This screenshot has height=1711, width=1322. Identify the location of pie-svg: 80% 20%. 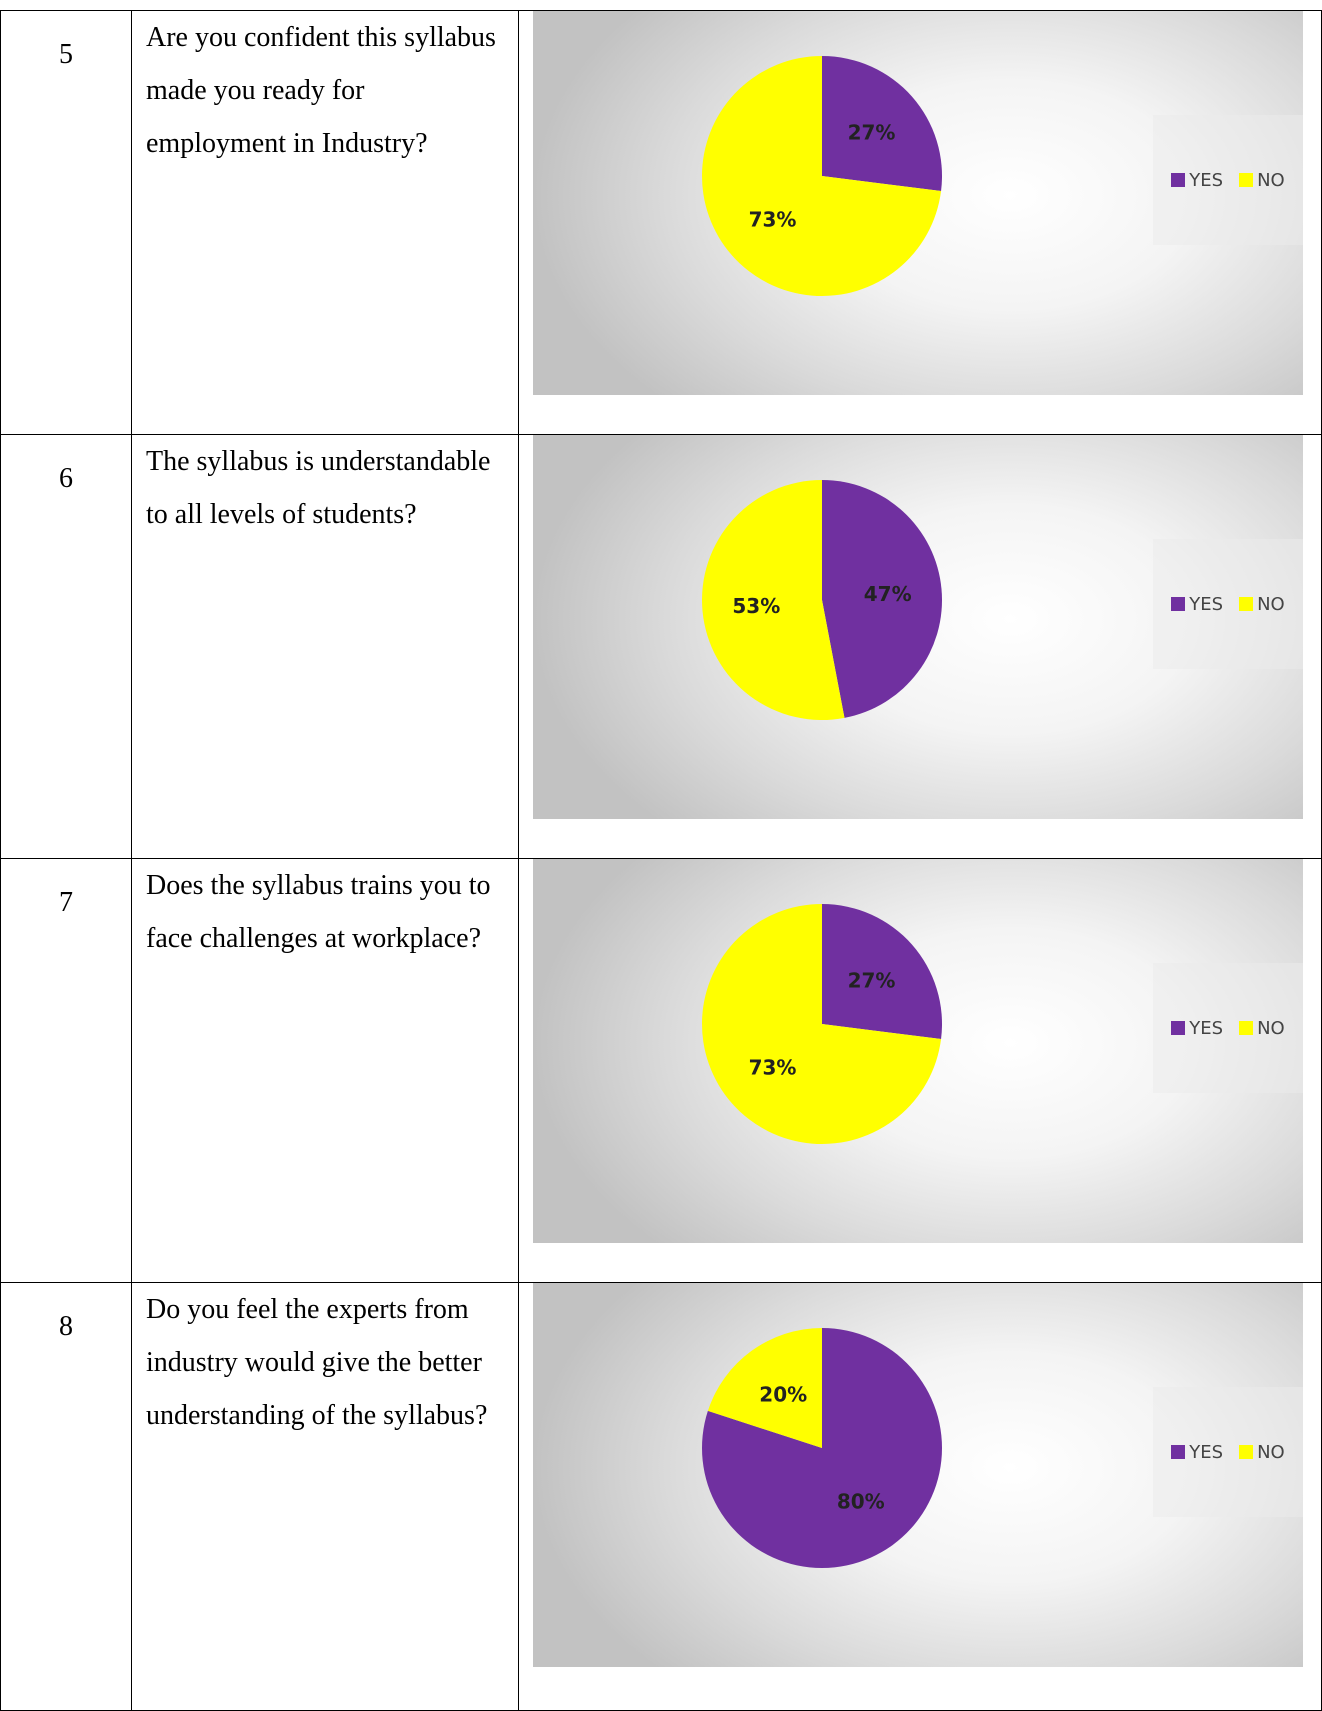
(822, 1448).